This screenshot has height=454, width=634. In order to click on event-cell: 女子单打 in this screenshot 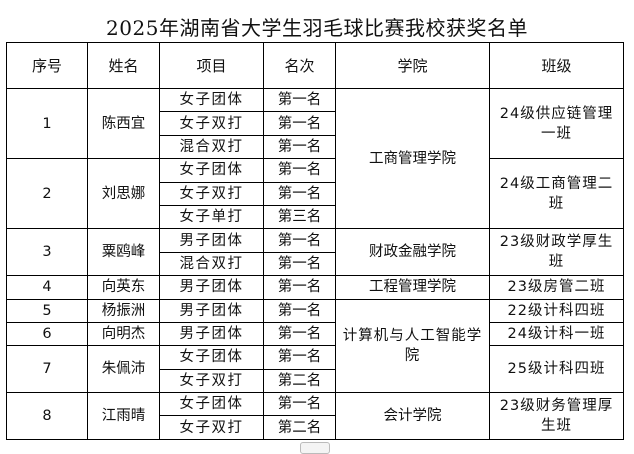, I will do `click(211, 217)`.